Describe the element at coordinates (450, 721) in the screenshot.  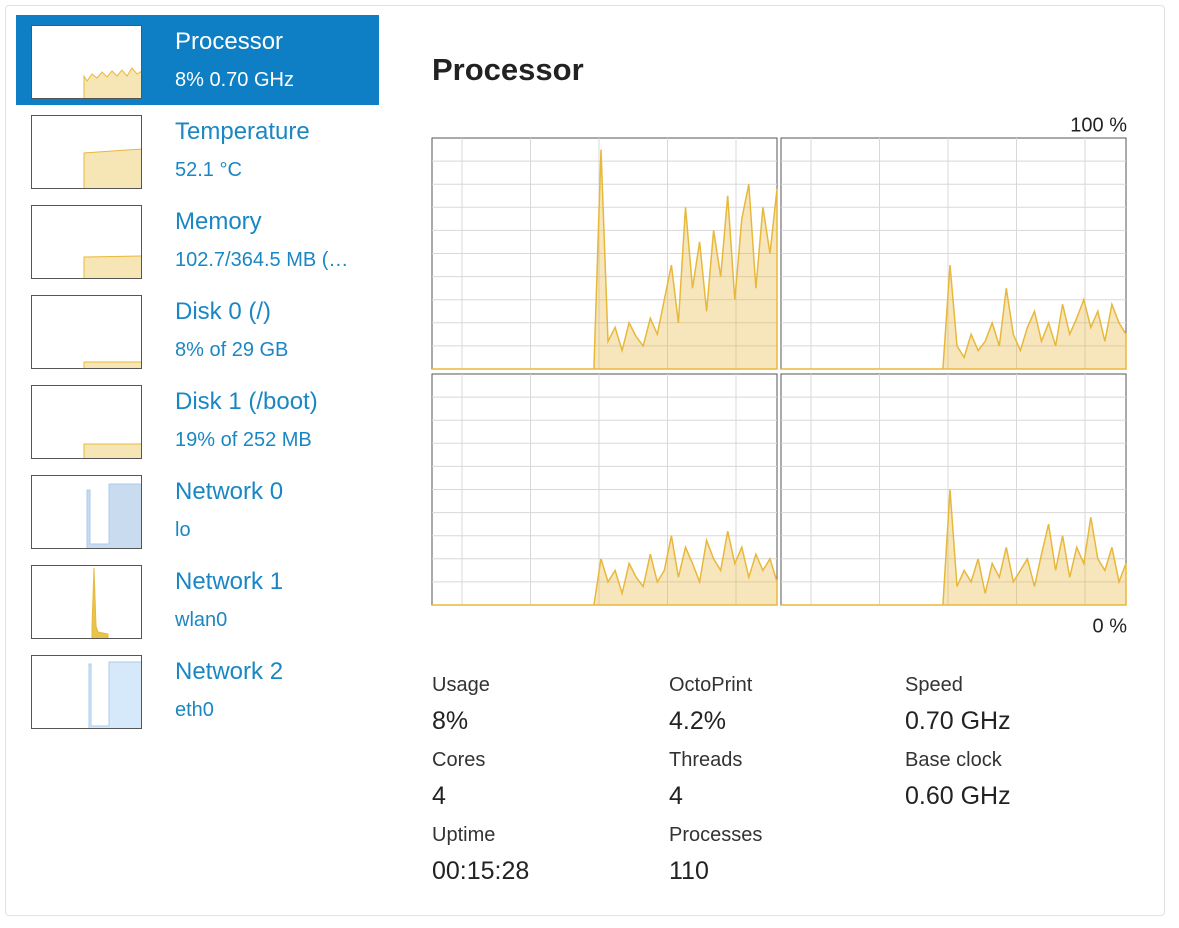
I see `stat-value: 8%` at that location.